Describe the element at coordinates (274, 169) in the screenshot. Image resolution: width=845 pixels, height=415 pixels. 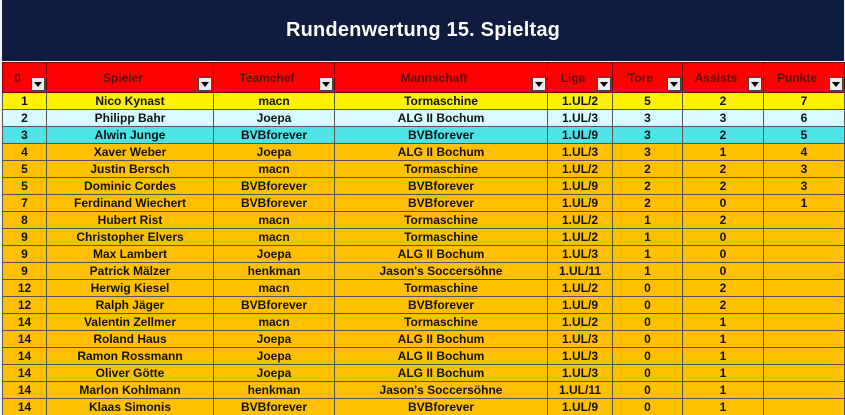
I see `cell-teamchef: macn` at that location.